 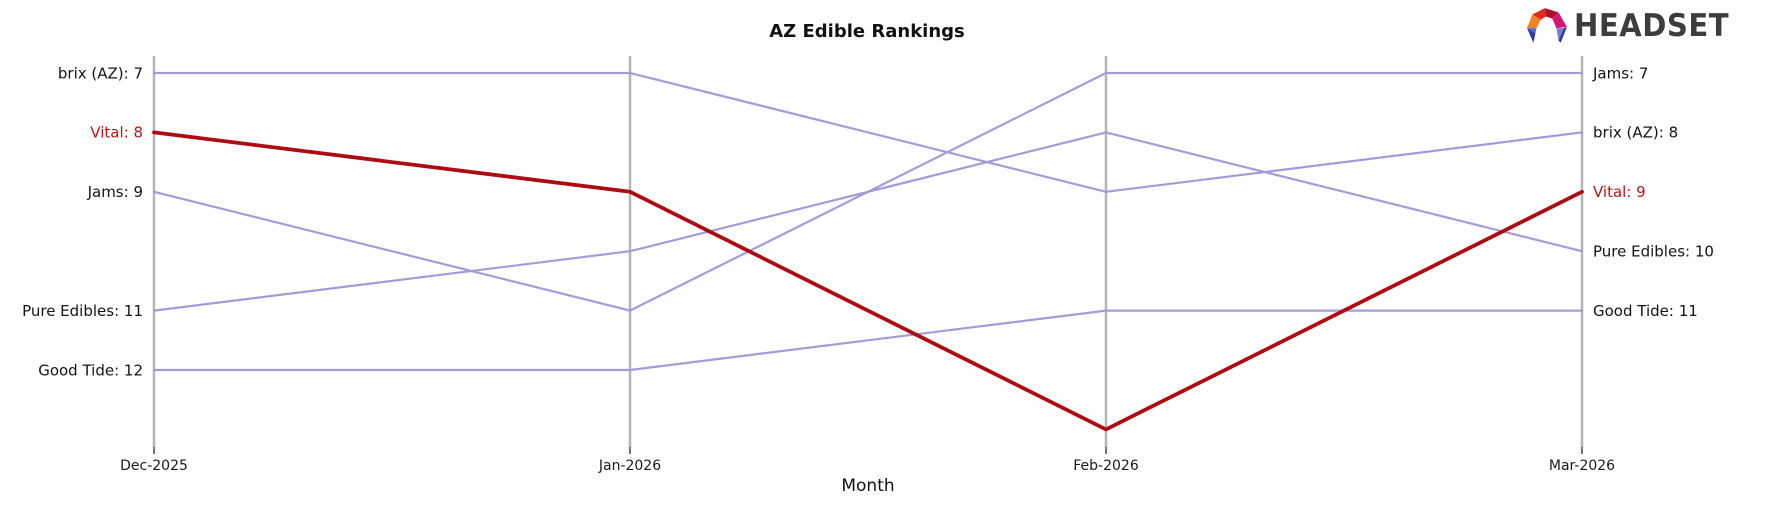 I want to click on x-tick-label-jan-2026: Jan-2026, so click(x=629, y=466).